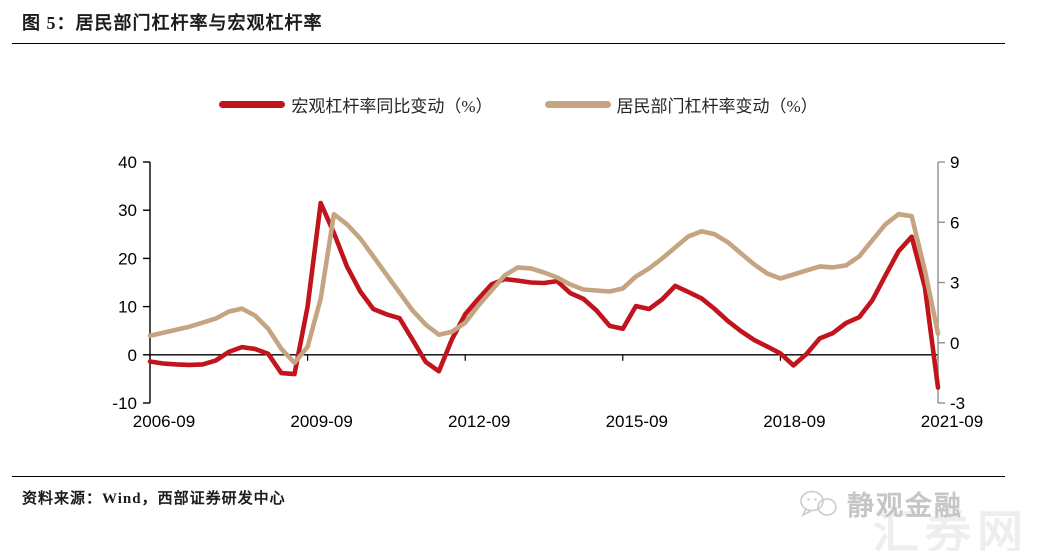  What do you see at coordinates (905, 506) in the screenshot?
I see `watermark-brand: 静观金融` at bounding box center [905, 506].